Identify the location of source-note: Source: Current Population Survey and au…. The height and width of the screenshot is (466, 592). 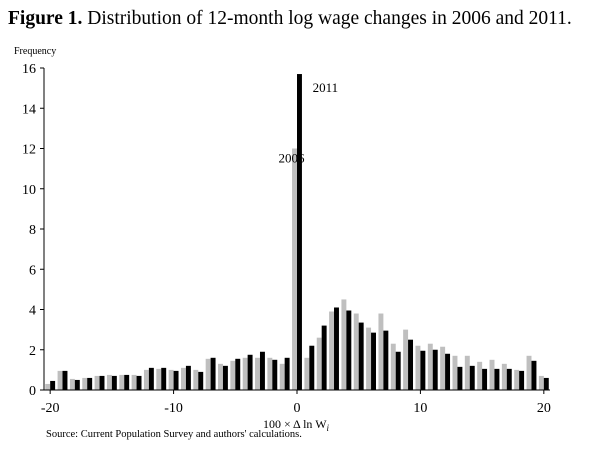
(174, 434).